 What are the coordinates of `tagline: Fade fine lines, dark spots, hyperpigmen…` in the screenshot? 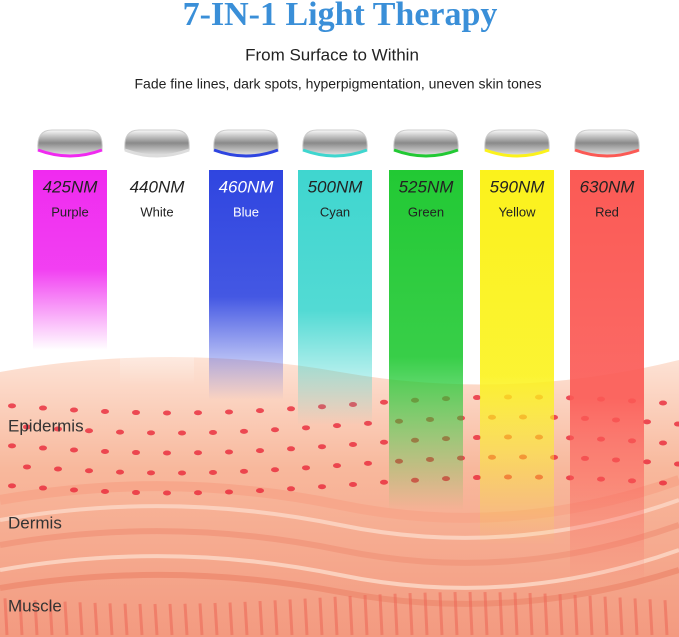 It's located at (337, 84).